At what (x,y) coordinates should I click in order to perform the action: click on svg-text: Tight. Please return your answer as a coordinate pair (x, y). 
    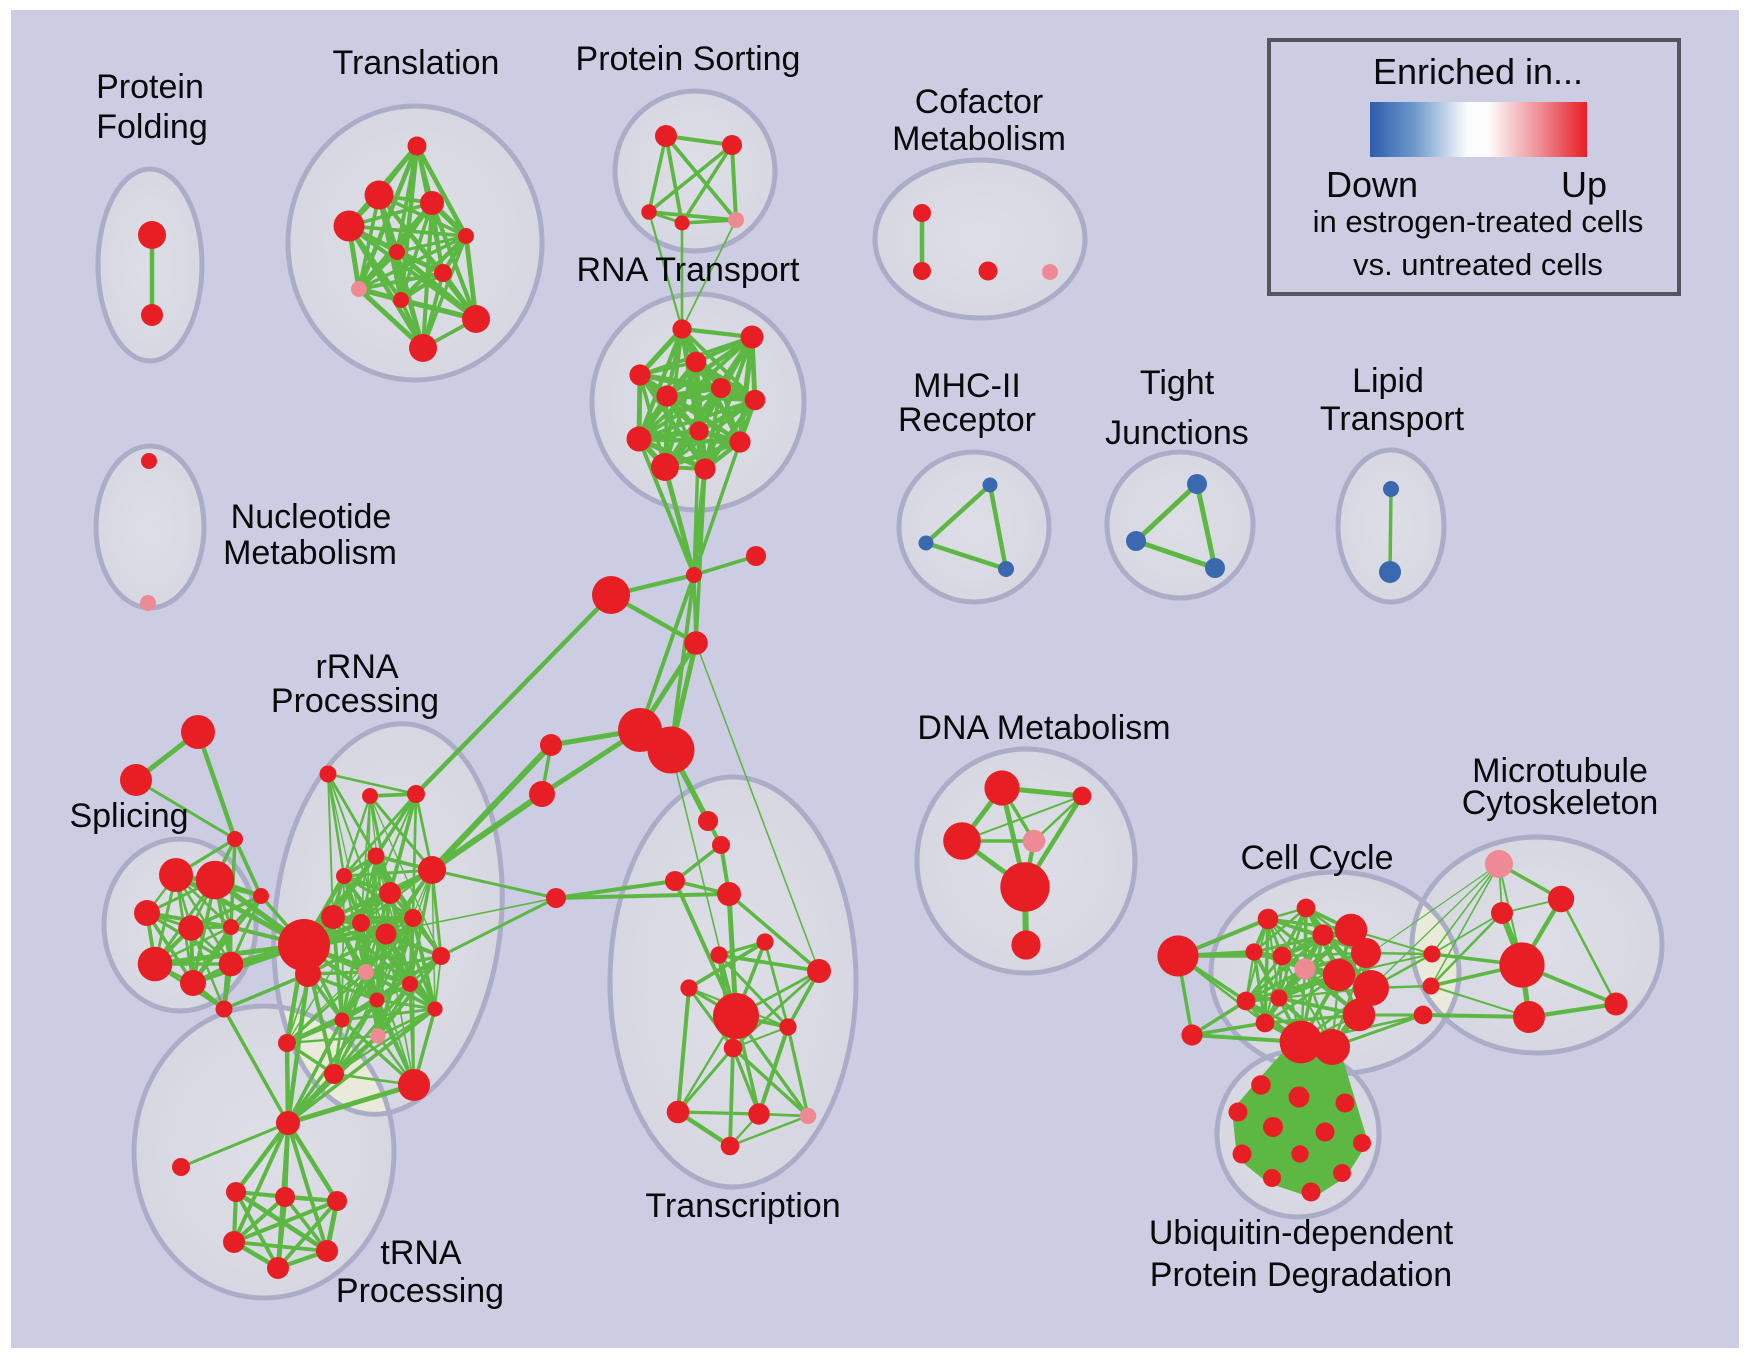
    Looking at the image, I should click on (1177, 383).